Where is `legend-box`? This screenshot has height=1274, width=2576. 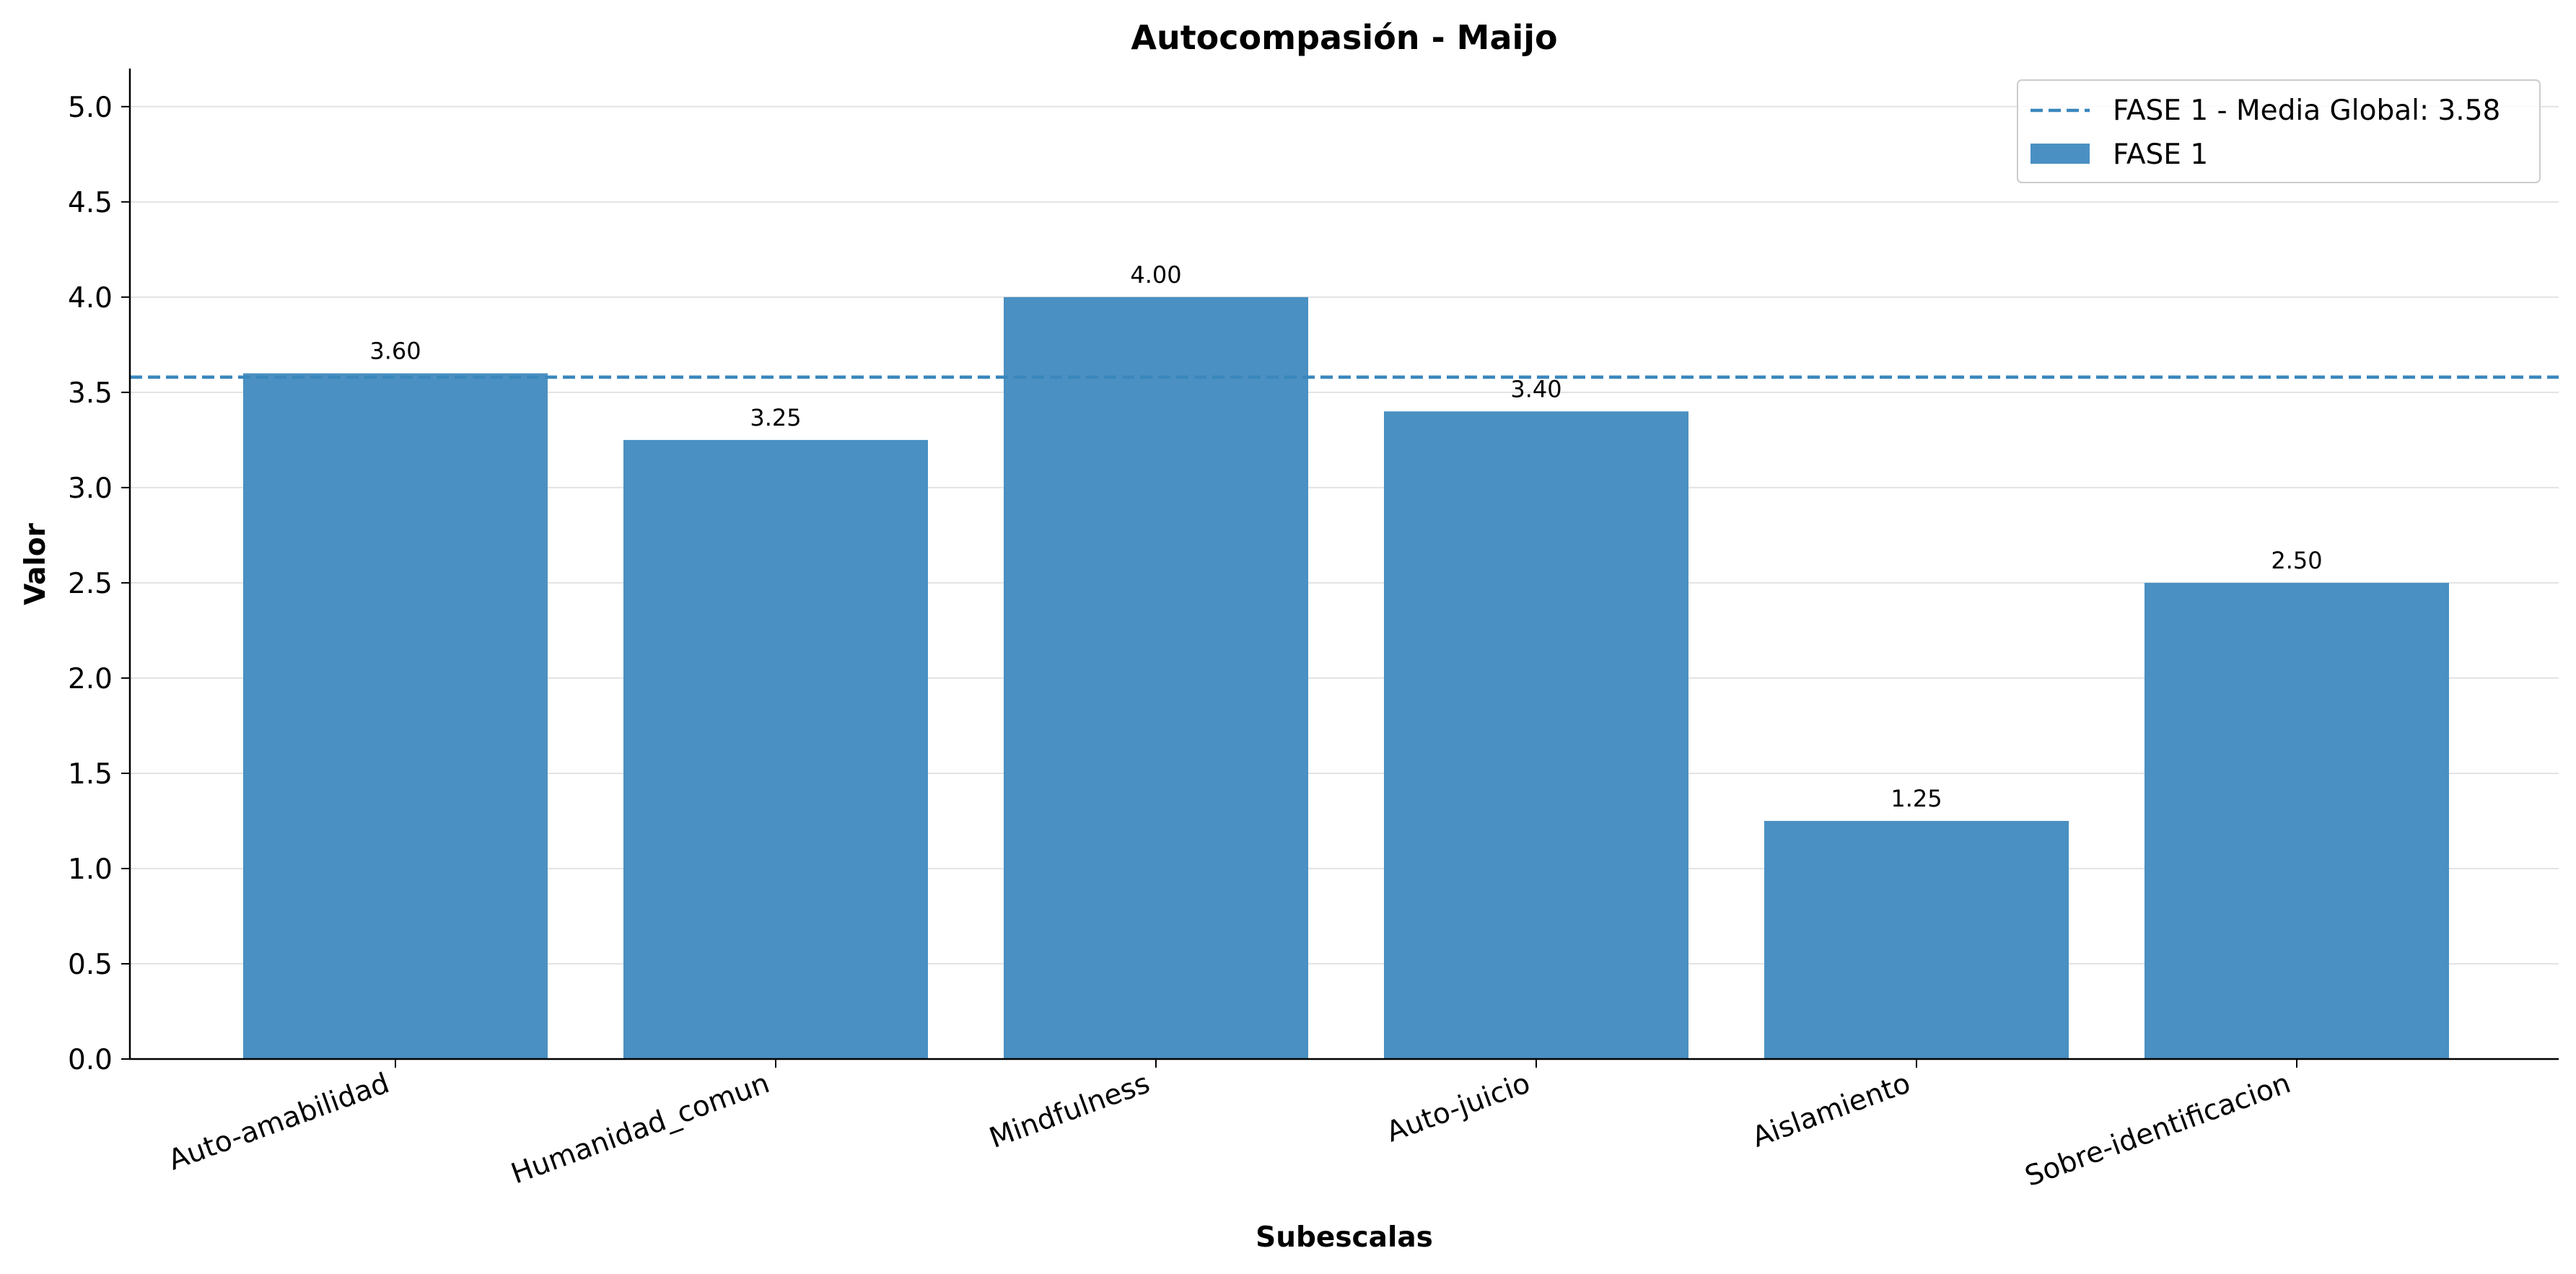
legend-box is located at coordinates (2279, 131).